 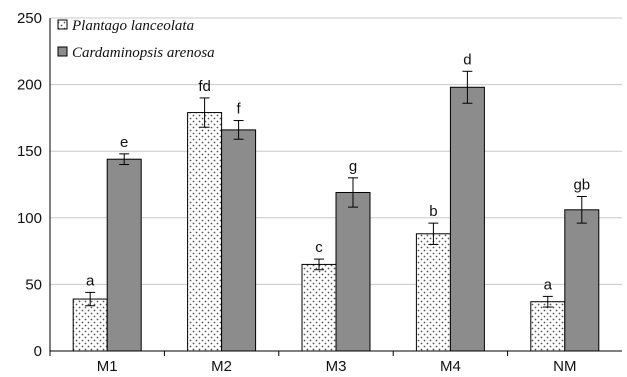 I want to click on significance-label: gb, so click(x=581, y=184).